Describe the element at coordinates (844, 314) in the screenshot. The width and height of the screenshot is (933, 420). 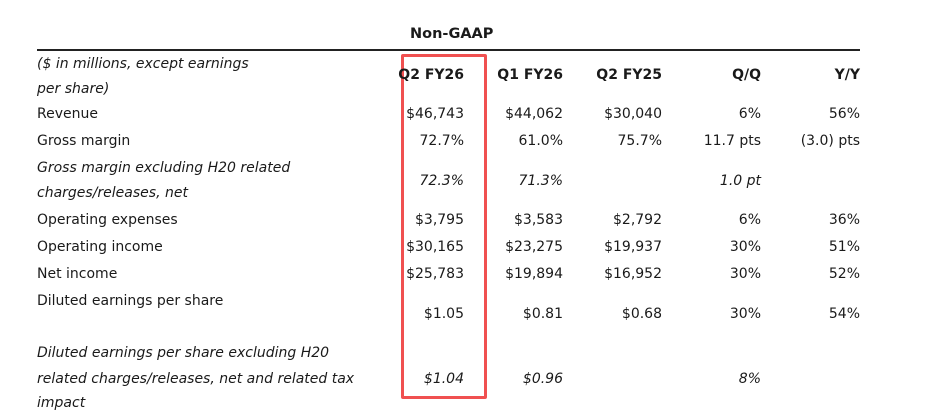
I see `cell-value: 54%` at that location.